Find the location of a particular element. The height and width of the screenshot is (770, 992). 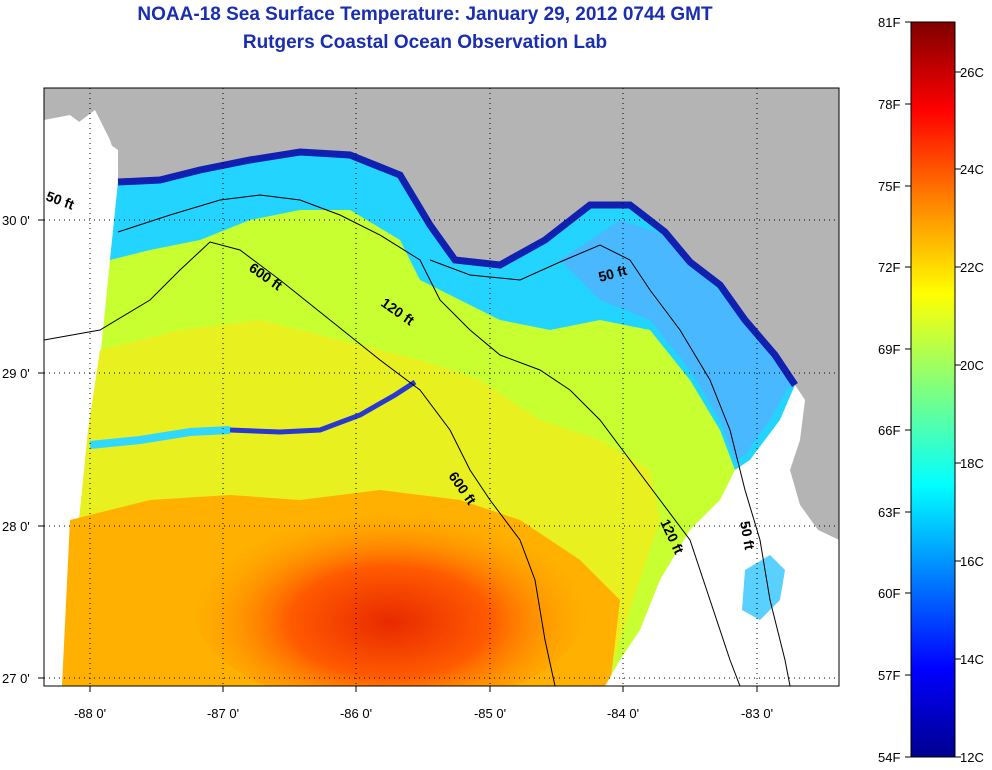

colorbar-f-label: 75F is located at coordinates (889, 186).